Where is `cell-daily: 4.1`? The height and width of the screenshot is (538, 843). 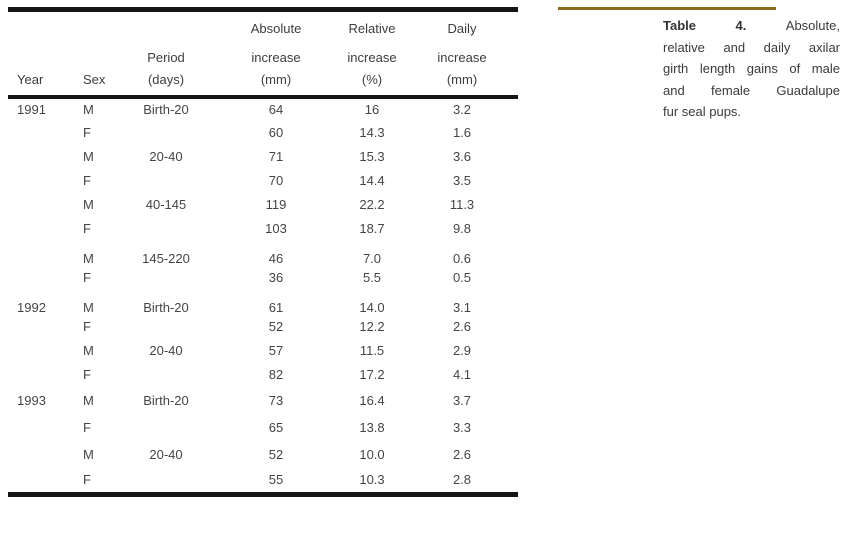 cell-daily: 4.1 is located at coordinates (462, 374).